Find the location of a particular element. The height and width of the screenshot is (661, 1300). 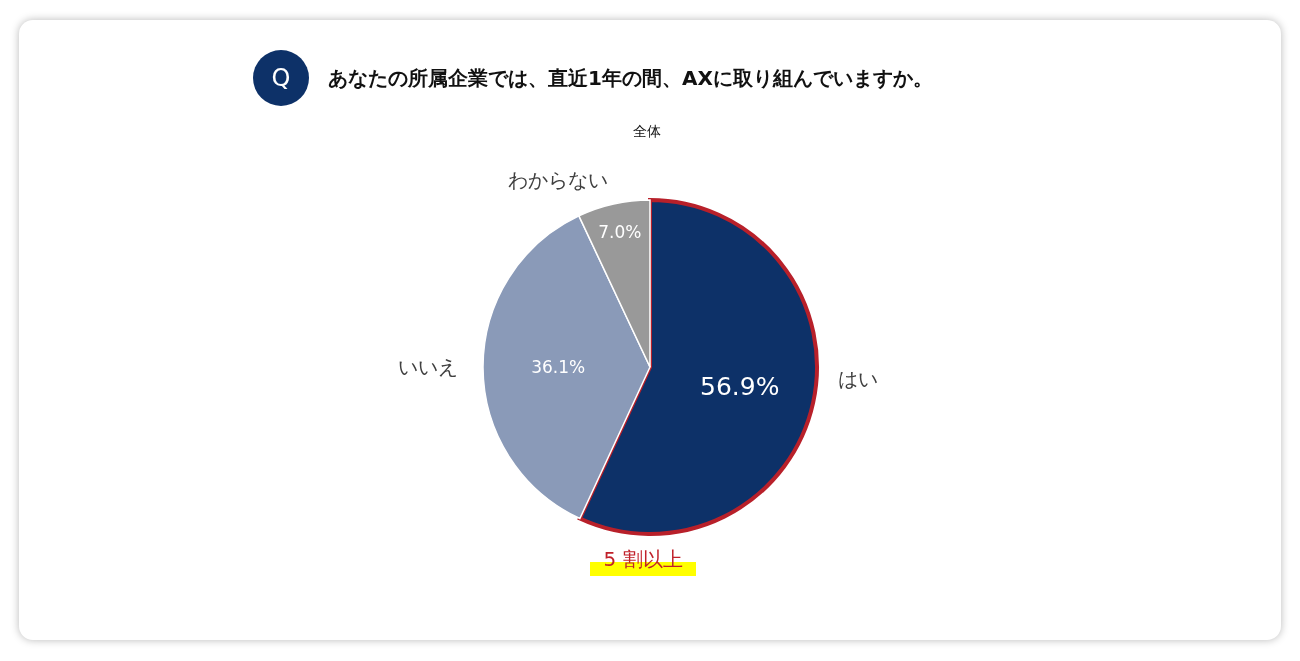

chart-subtitle: 全体 is located at coordinates (647, 131).